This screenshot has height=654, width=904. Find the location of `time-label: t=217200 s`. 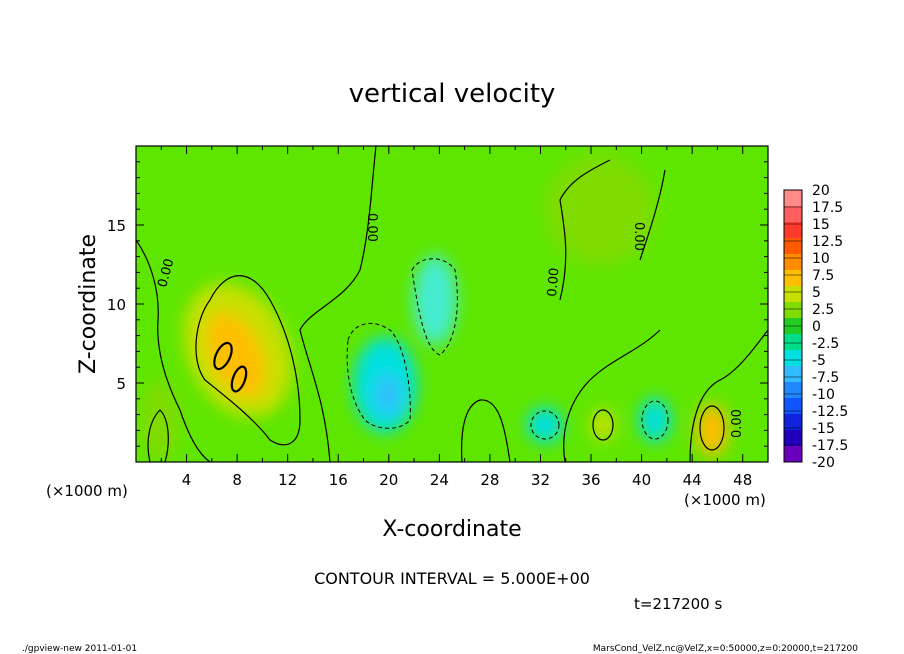

time-label: t=217200 s is located at coordinates (678, 604).